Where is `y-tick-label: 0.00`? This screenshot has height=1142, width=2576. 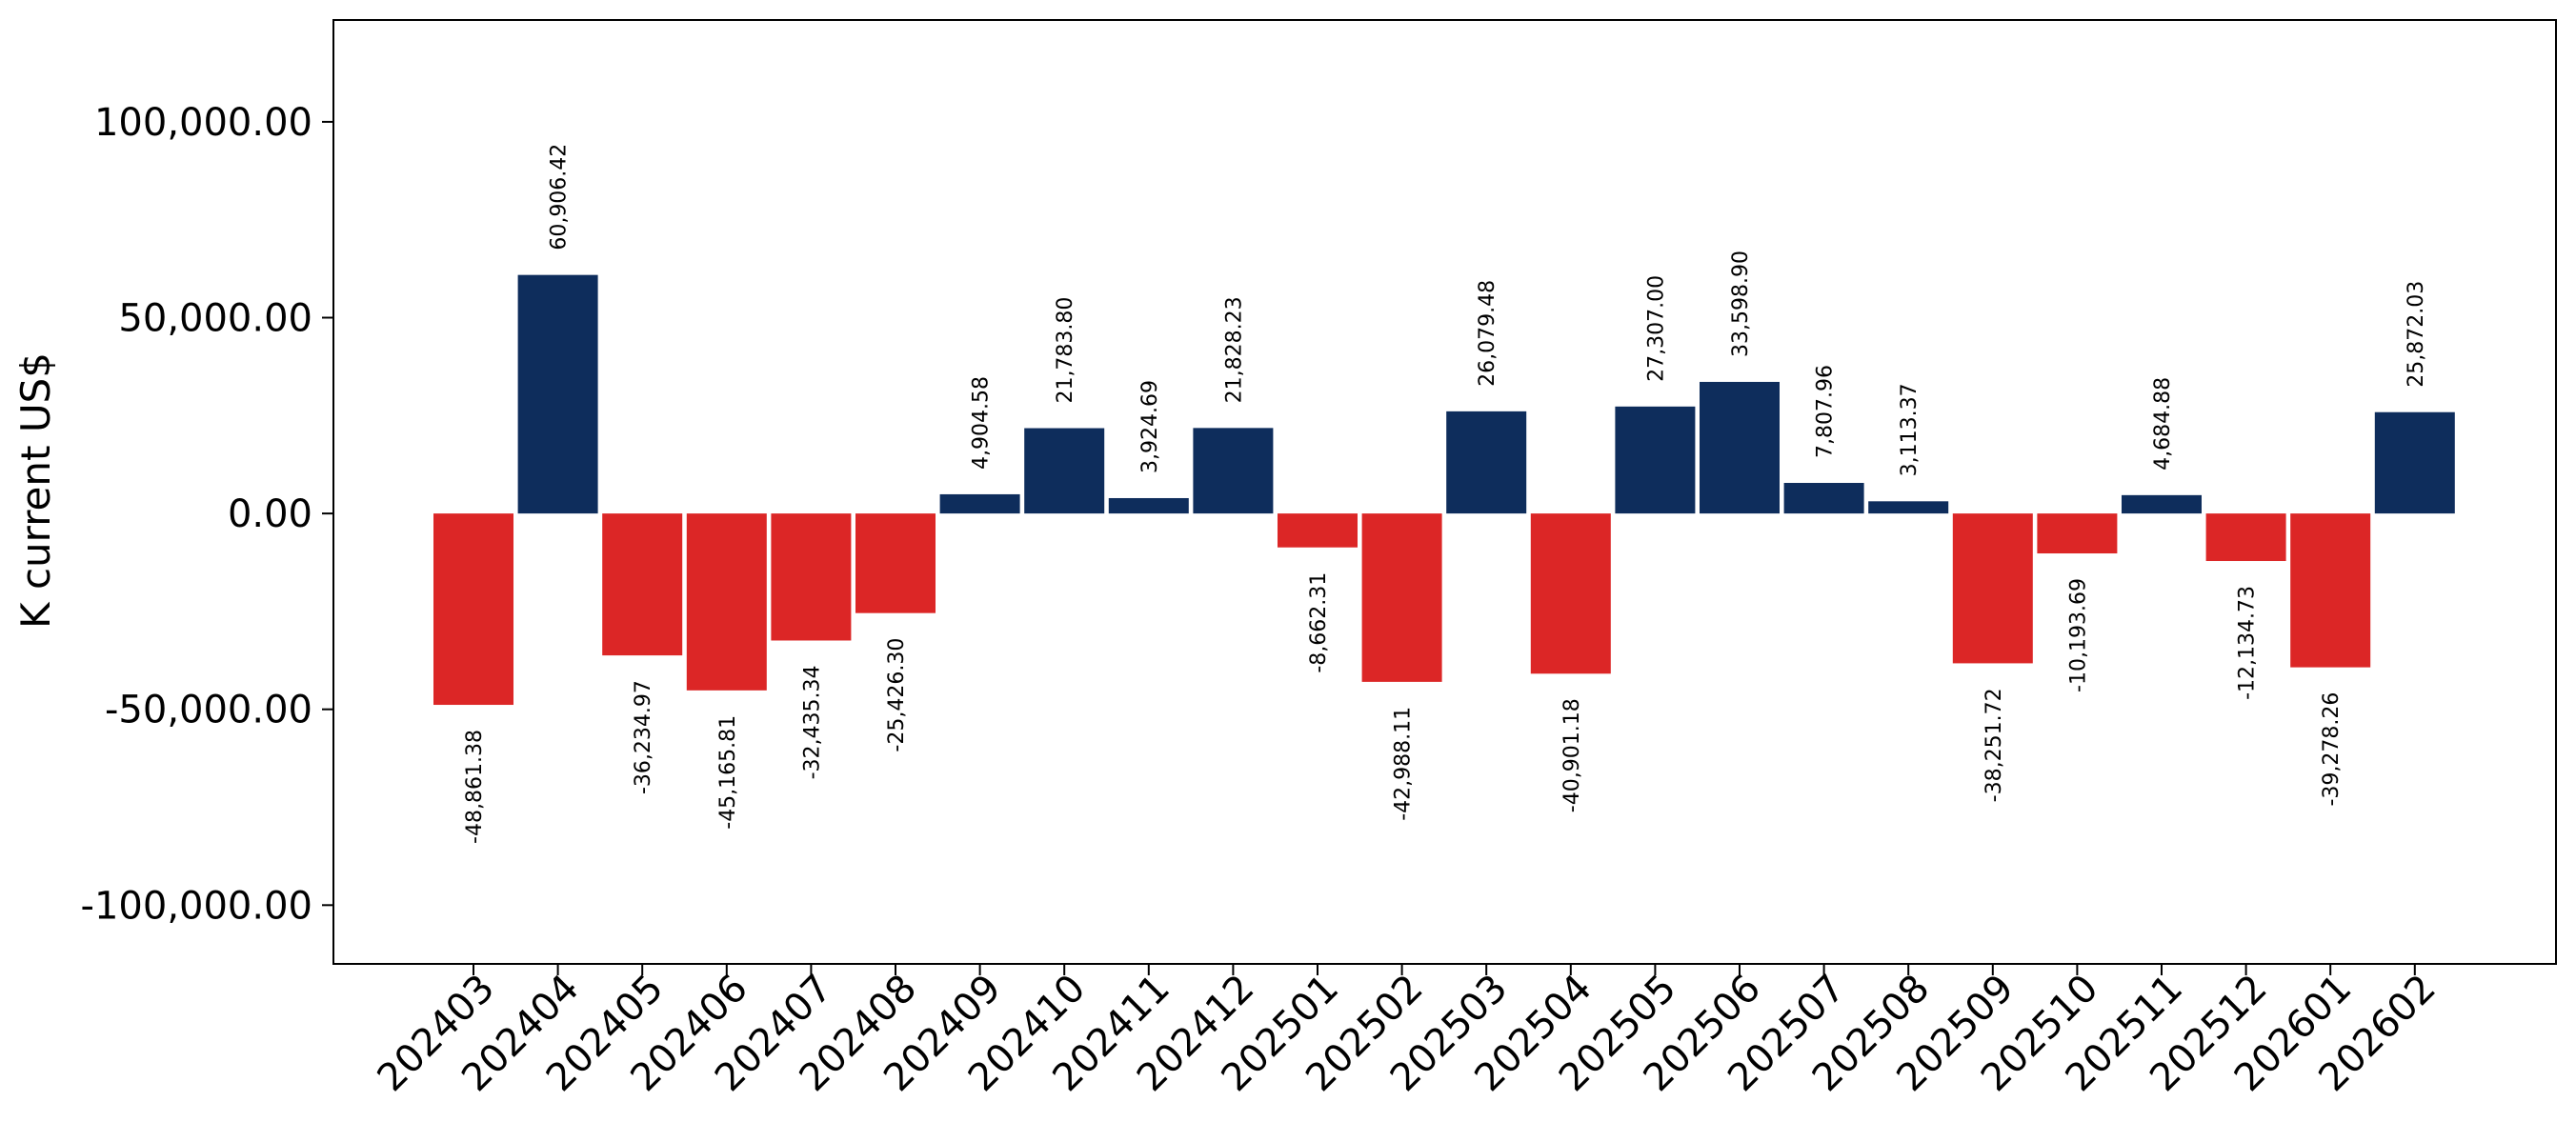
y-tick-label: 0.00 is located at coordinates (270, 514).